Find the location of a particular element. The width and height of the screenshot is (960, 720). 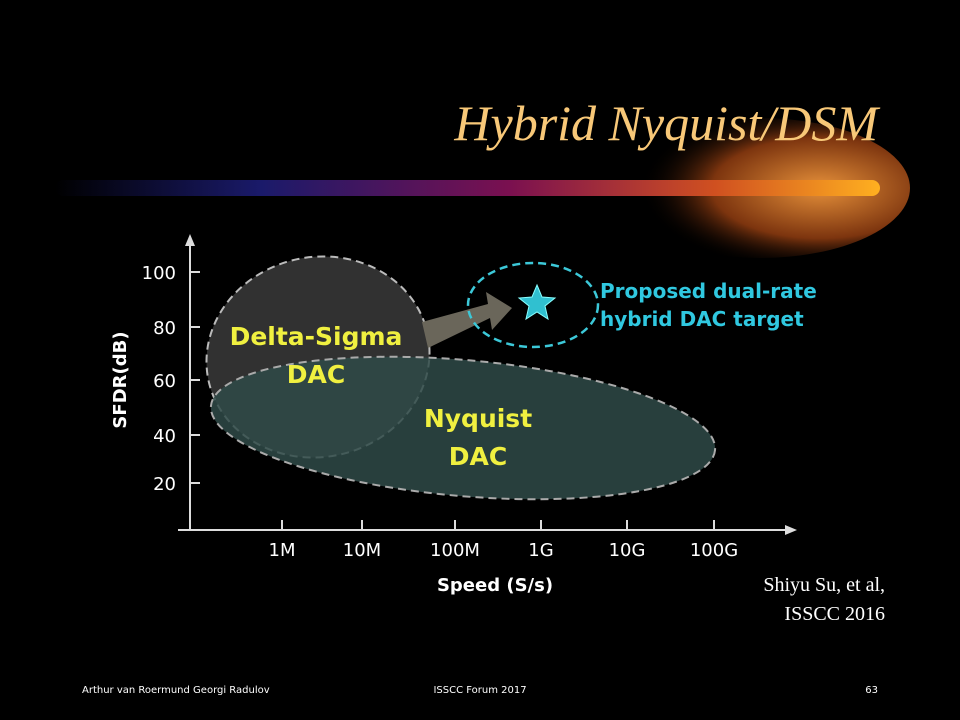

target-star is located at coordinates (537, 302).